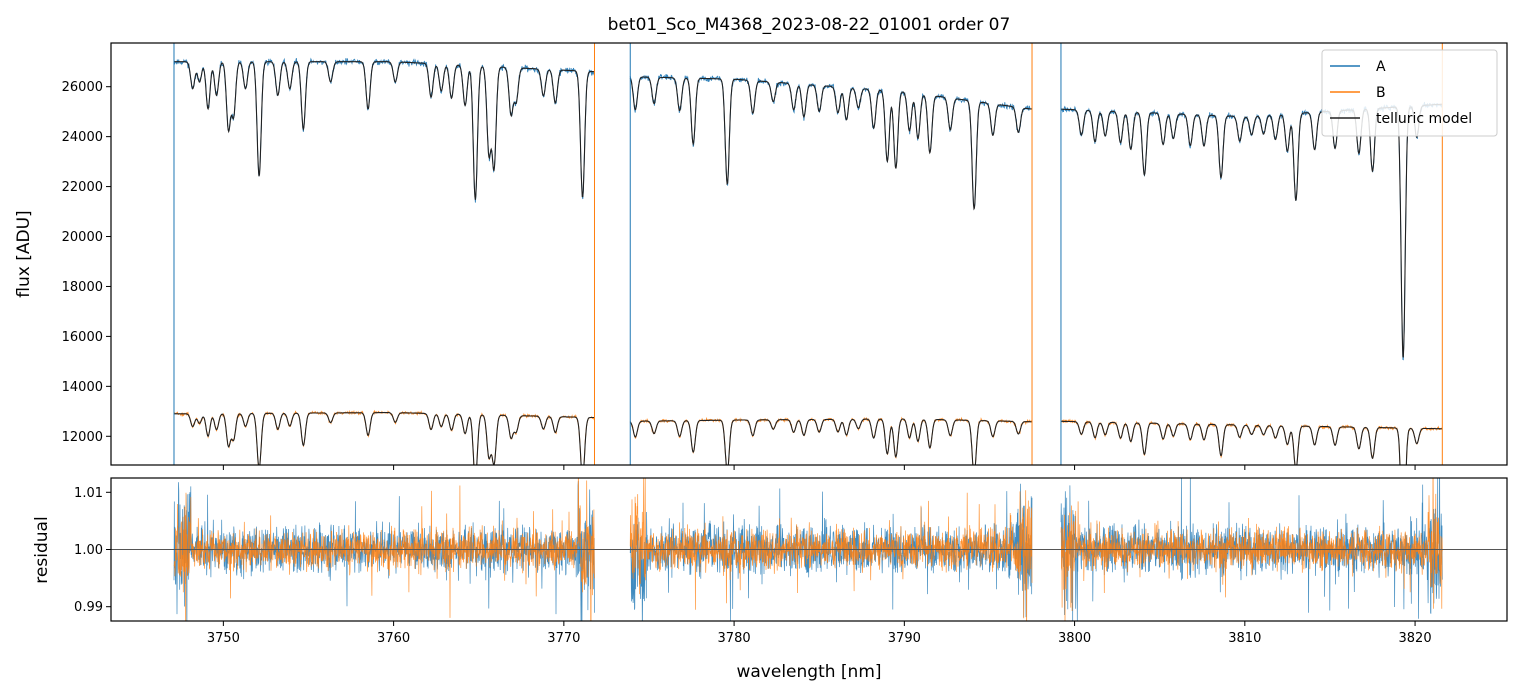 This screenshot has height=696, width=1520. I want to click on x-tick-label: 3780, so click(734, 638).